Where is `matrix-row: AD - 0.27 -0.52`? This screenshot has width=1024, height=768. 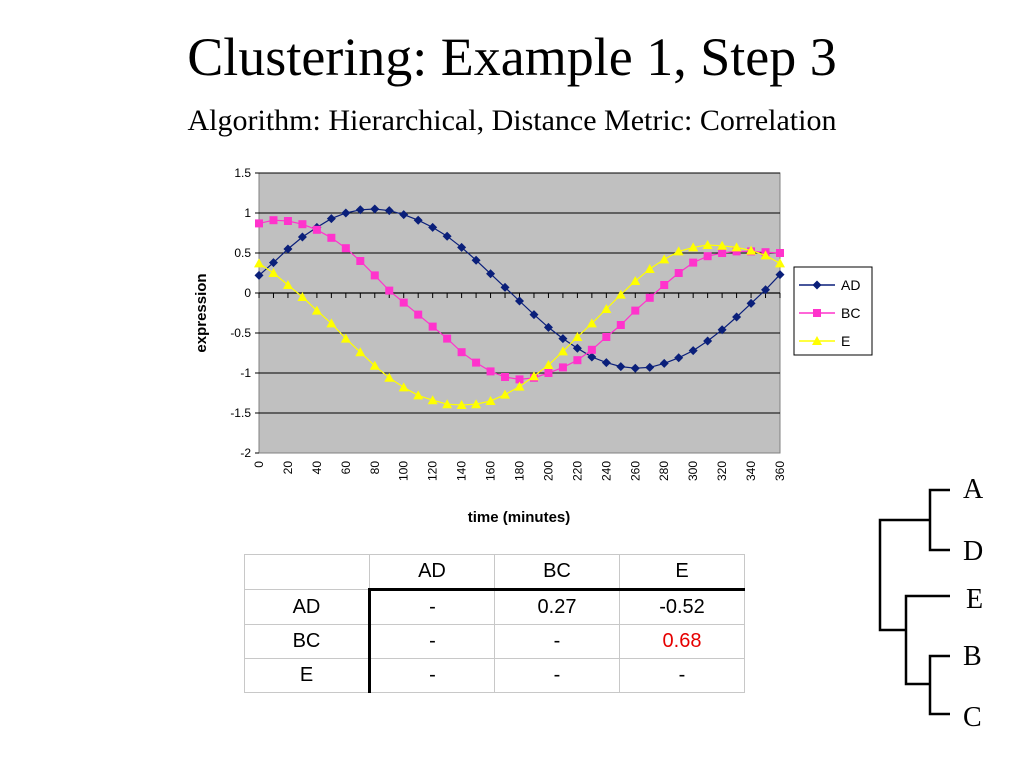 matrix-row: AD - 0.27 -0.52 is located at coordinates (494, 607).